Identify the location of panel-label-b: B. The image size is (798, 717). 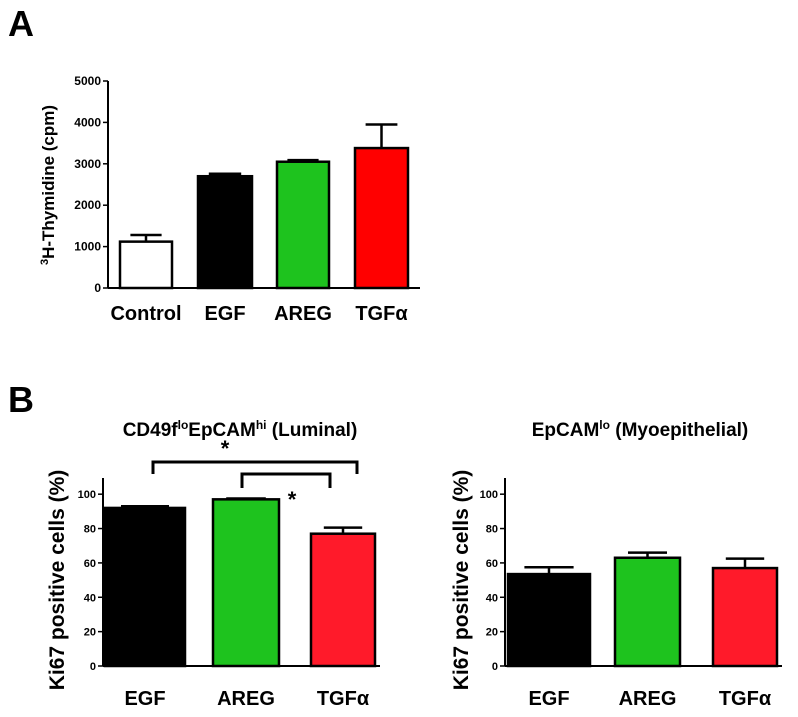
(21, 399).